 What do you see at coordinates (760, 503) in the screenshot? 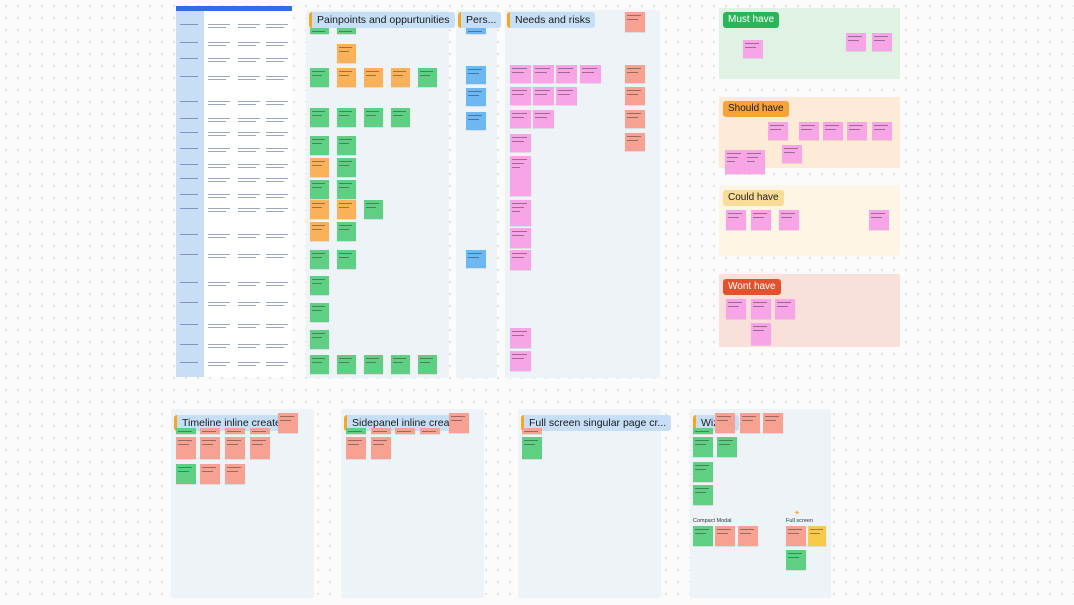
I see `wizard-section` at bounding box center [760, 503].